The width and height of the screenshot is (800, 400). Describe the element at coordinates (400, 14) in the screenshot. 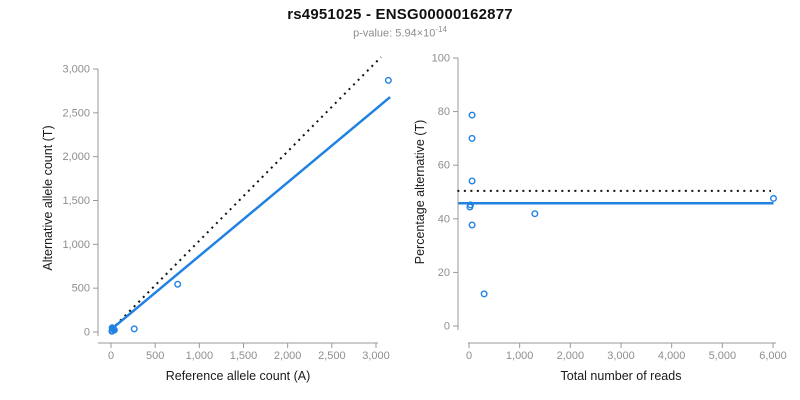

I see `chart-title: rs4951025 - ENSG00000162877` at that location.